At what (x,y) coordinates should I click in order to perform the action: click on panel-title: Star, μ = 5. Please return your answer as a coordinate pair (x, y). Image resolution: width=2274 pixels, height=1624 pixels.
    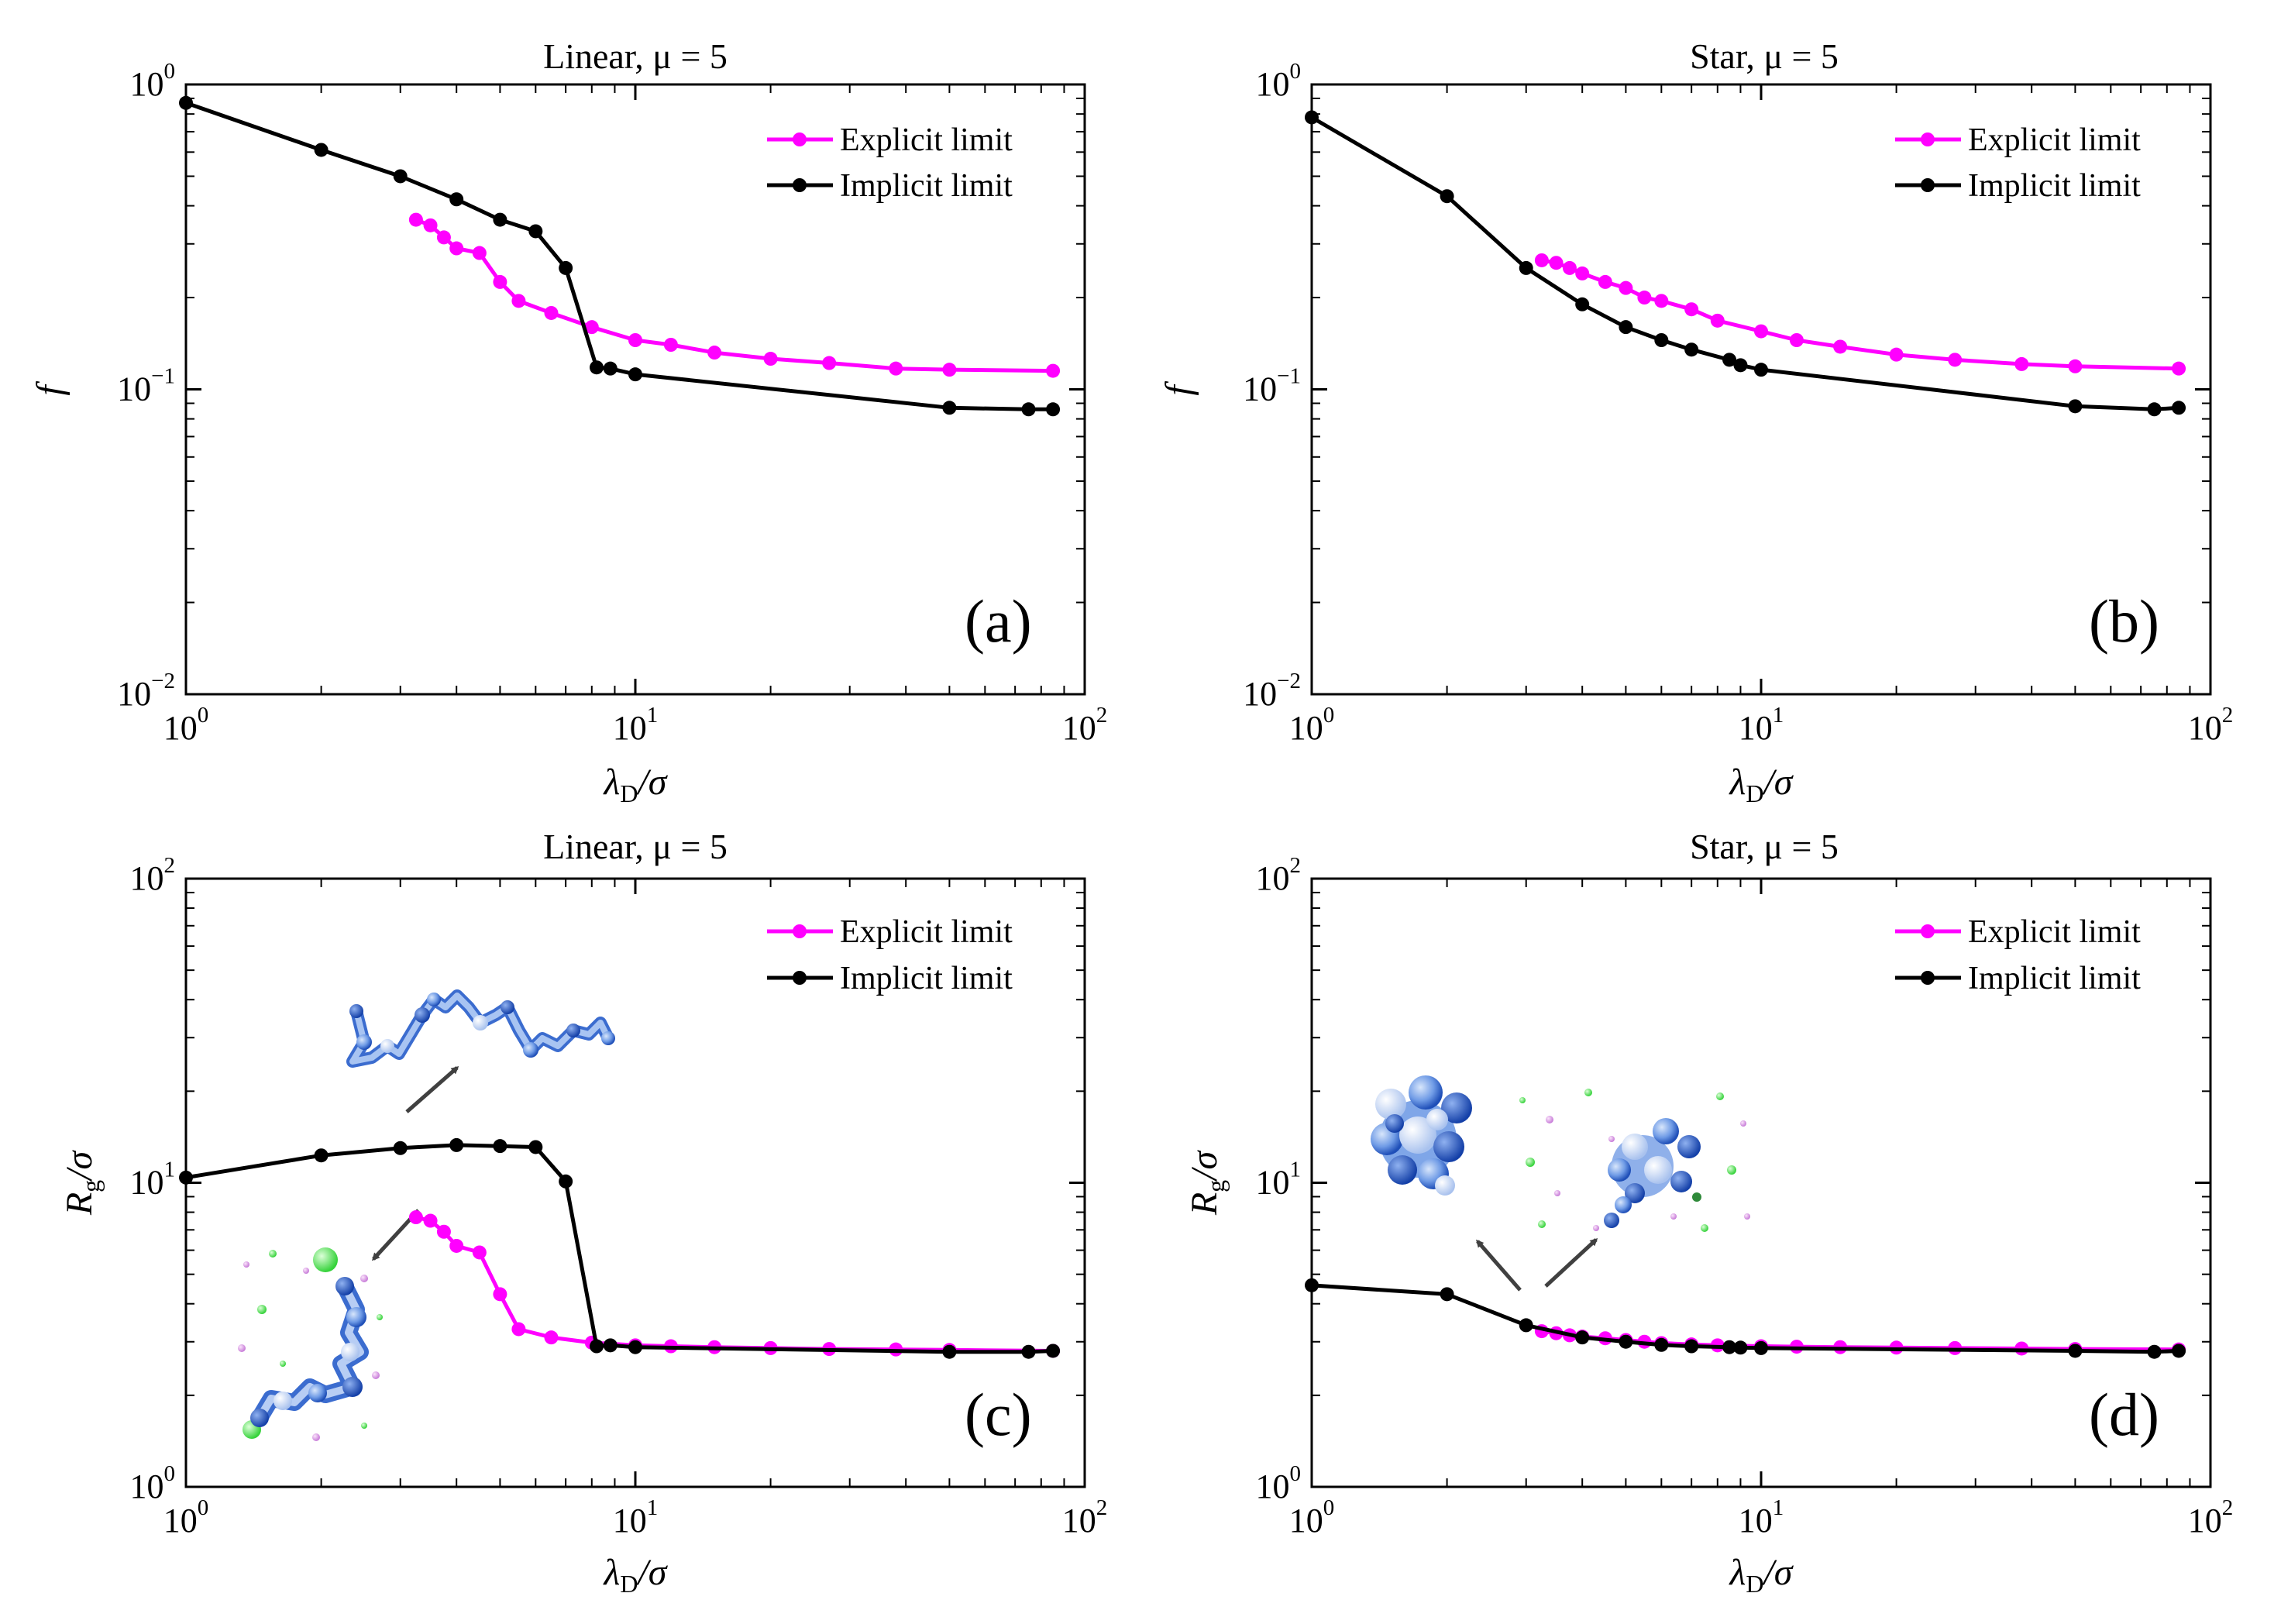
    Looking at the image, I should click on (1764, 846).